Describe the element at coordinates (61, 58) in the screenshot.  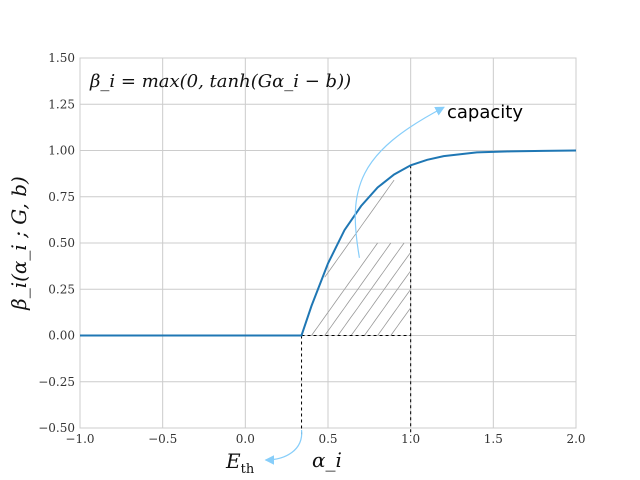
I see `y-tick-label: 1.50` at that location.